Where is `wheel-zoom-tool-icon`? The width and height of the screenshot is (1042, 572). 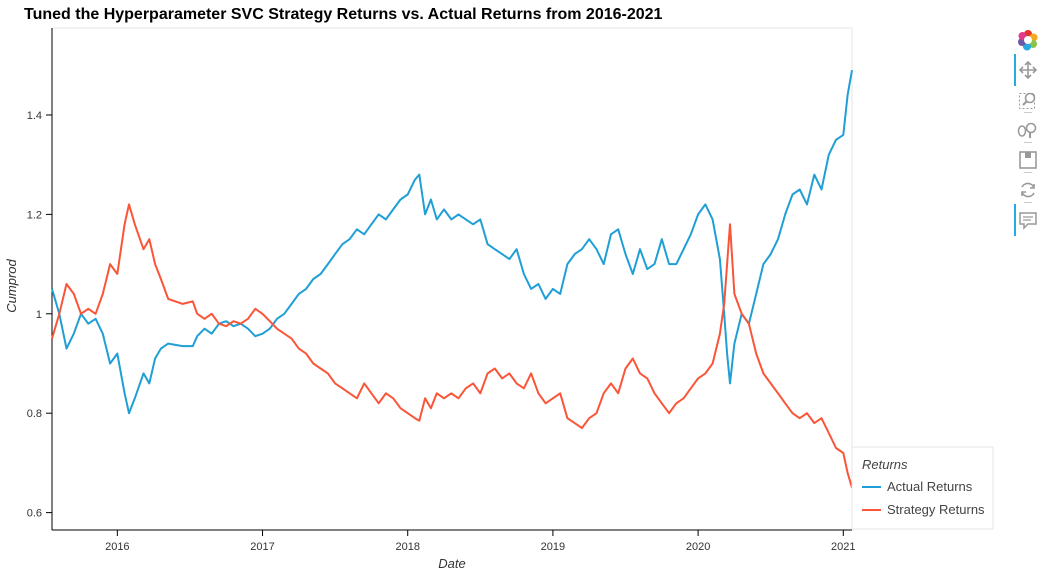 wheel-zoom-tool-icon is located at coordinates (1028, 130).